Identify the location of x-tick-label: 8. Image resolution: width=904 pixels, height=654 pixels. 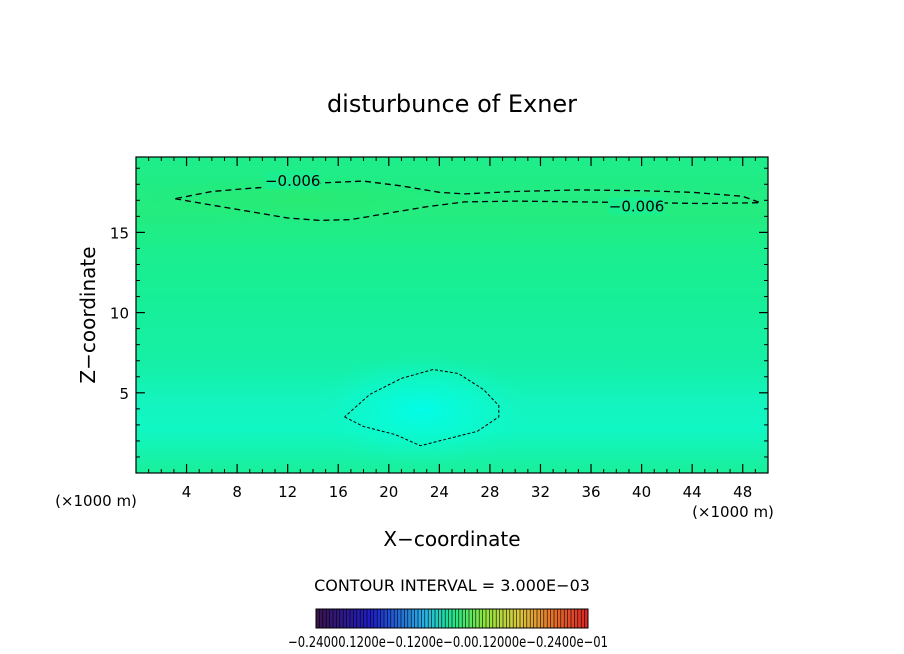
(237, 492).